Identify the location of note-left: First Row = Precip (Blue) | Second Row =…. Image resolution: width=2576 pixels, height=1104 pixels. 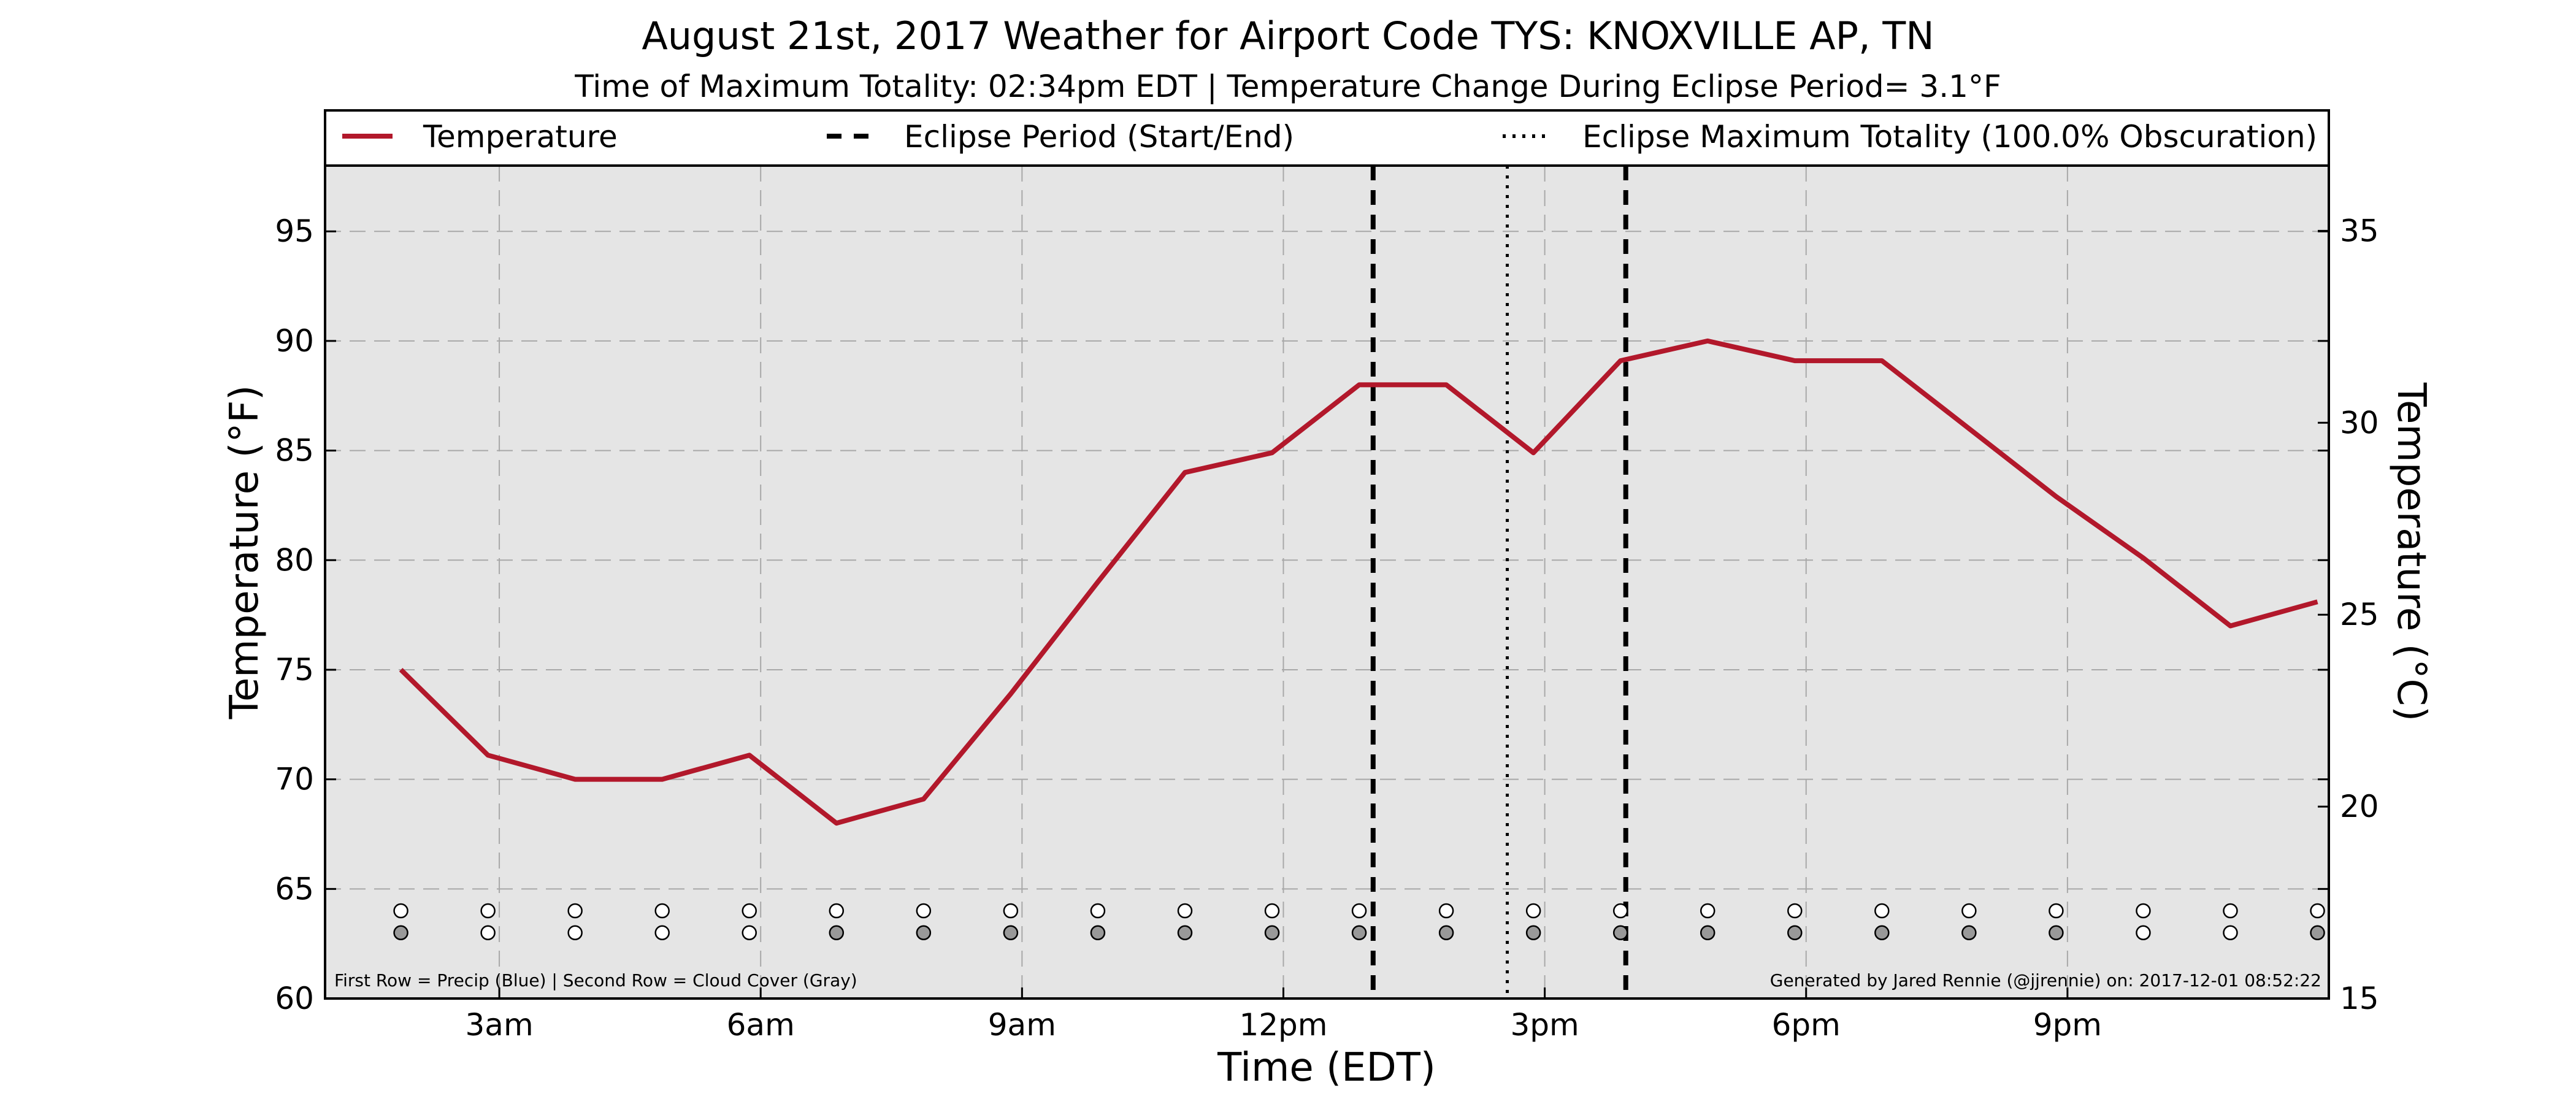
(595, 980).